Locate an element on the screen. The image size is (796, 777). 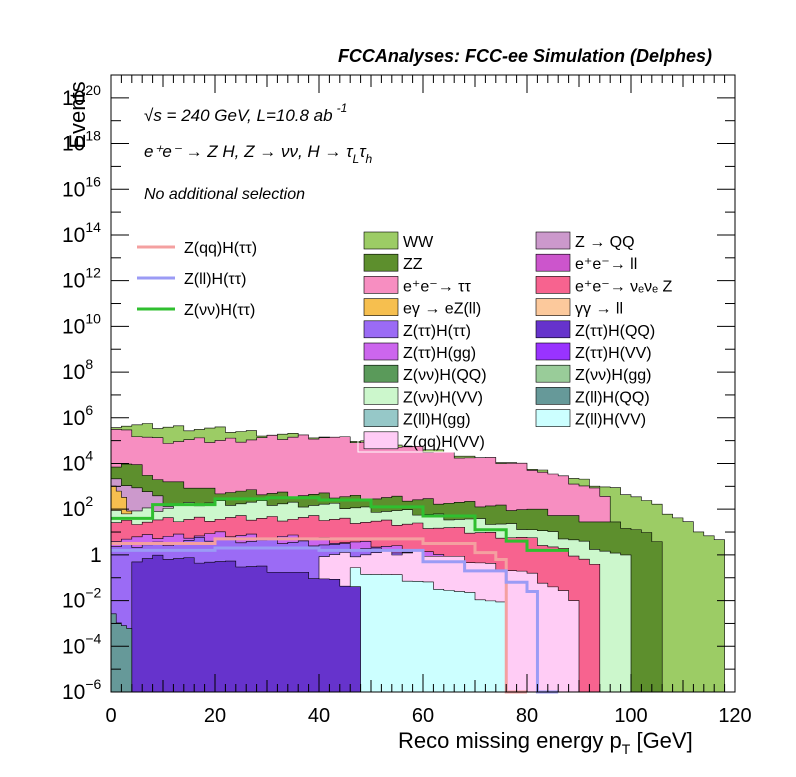
legend-box is located at coordinates (512, 340).